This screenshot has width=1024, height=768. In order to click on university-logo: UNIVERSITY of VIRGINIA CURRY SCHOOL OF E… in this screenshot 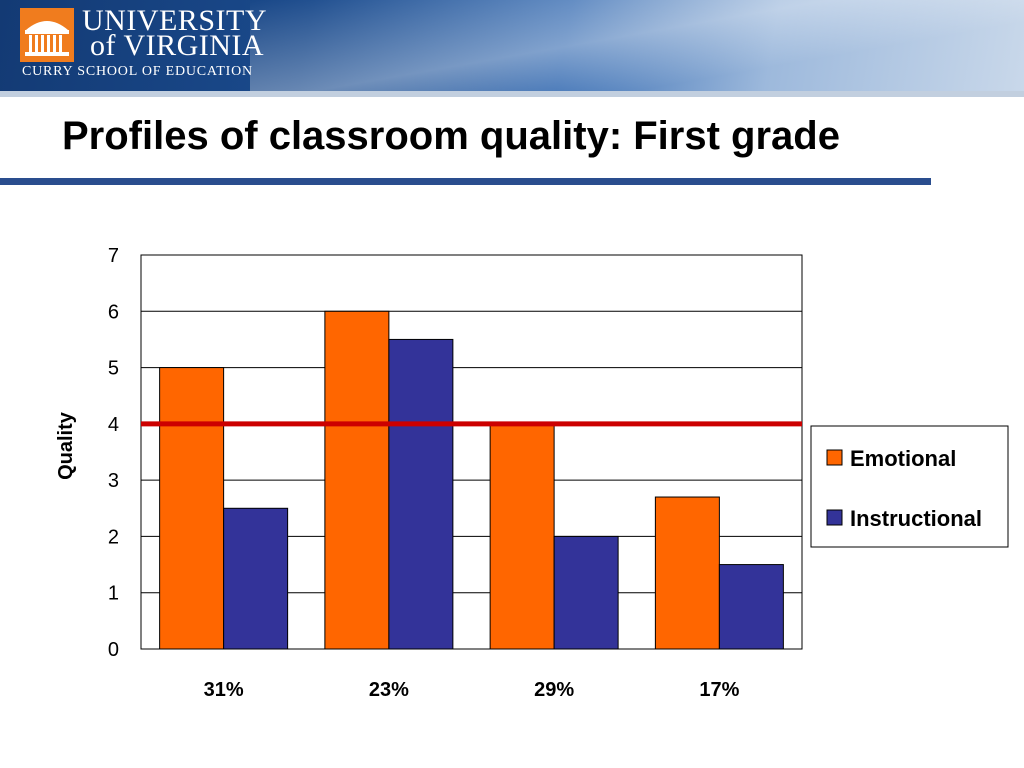, I will do `click(133, 45)`.